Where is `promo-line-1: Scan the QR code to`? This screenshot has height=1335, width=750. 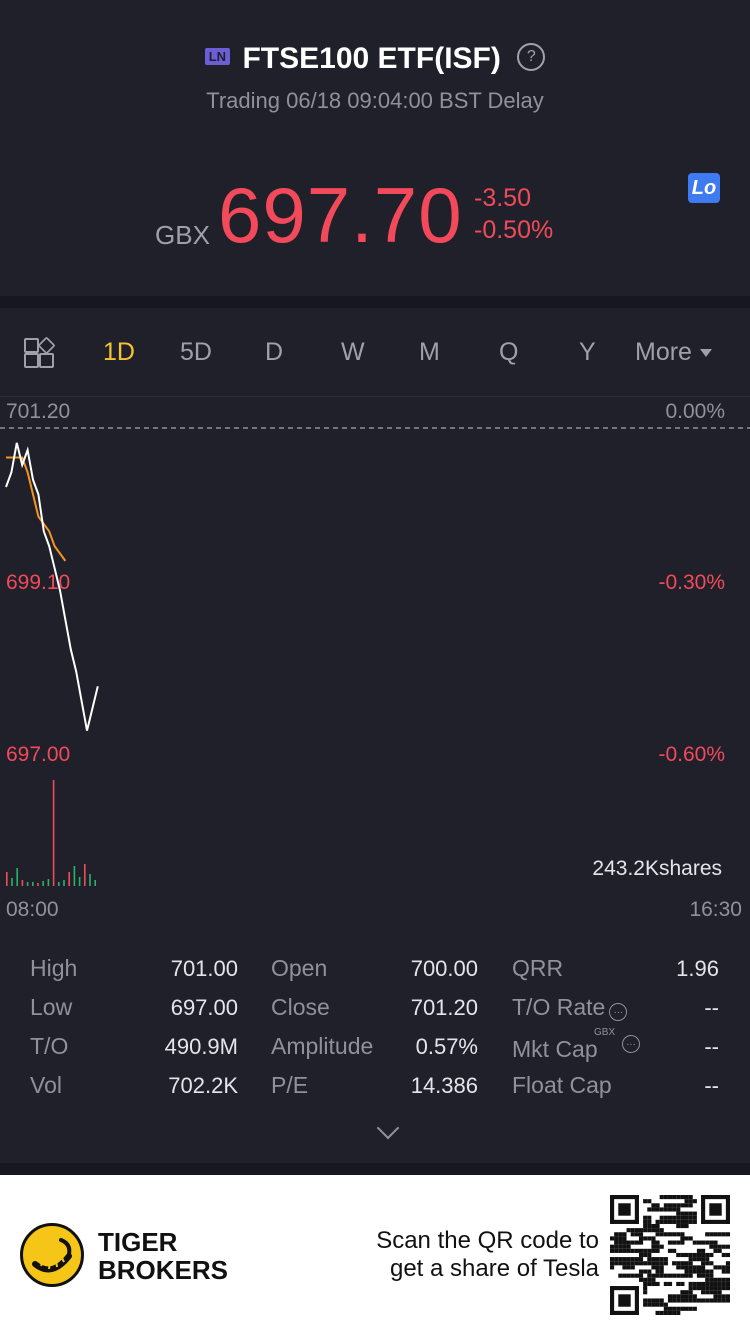
promo-line-1: Scan the QR code to is located at coordinates (487, 1240).